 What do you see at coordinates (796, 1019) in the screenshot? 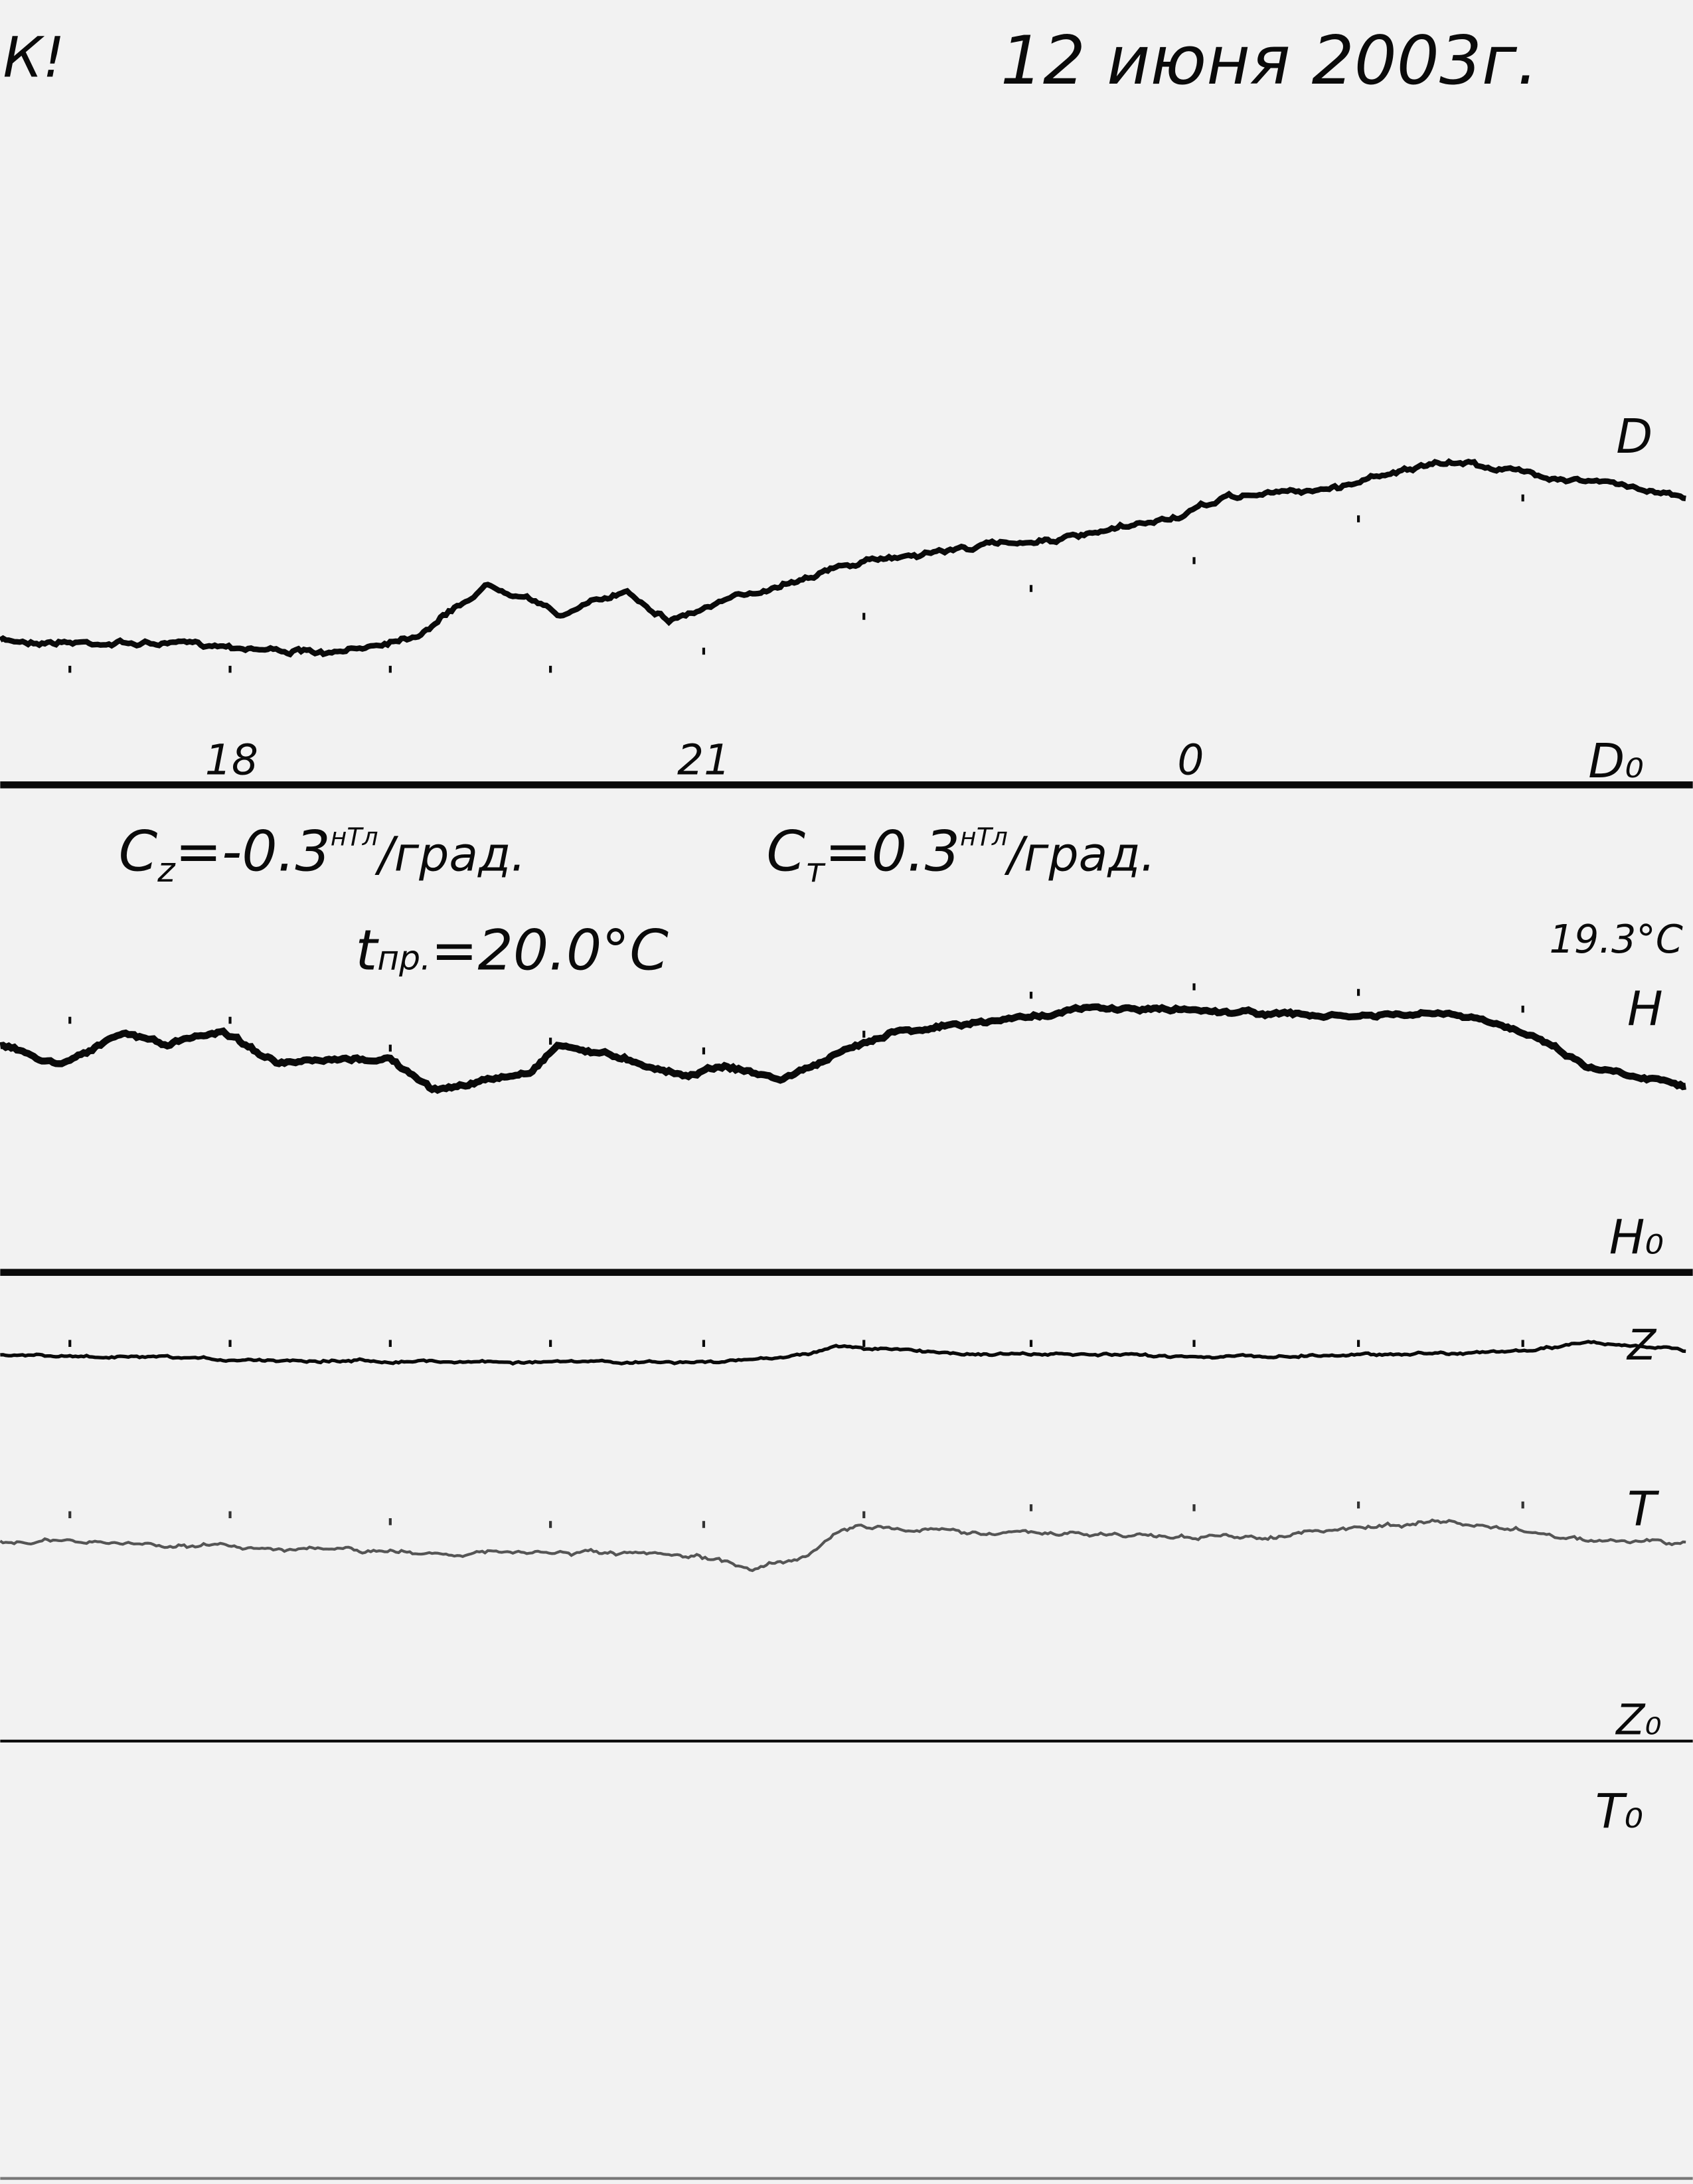
I see `hour-ticks-h` at bounding box center [796, 1019].